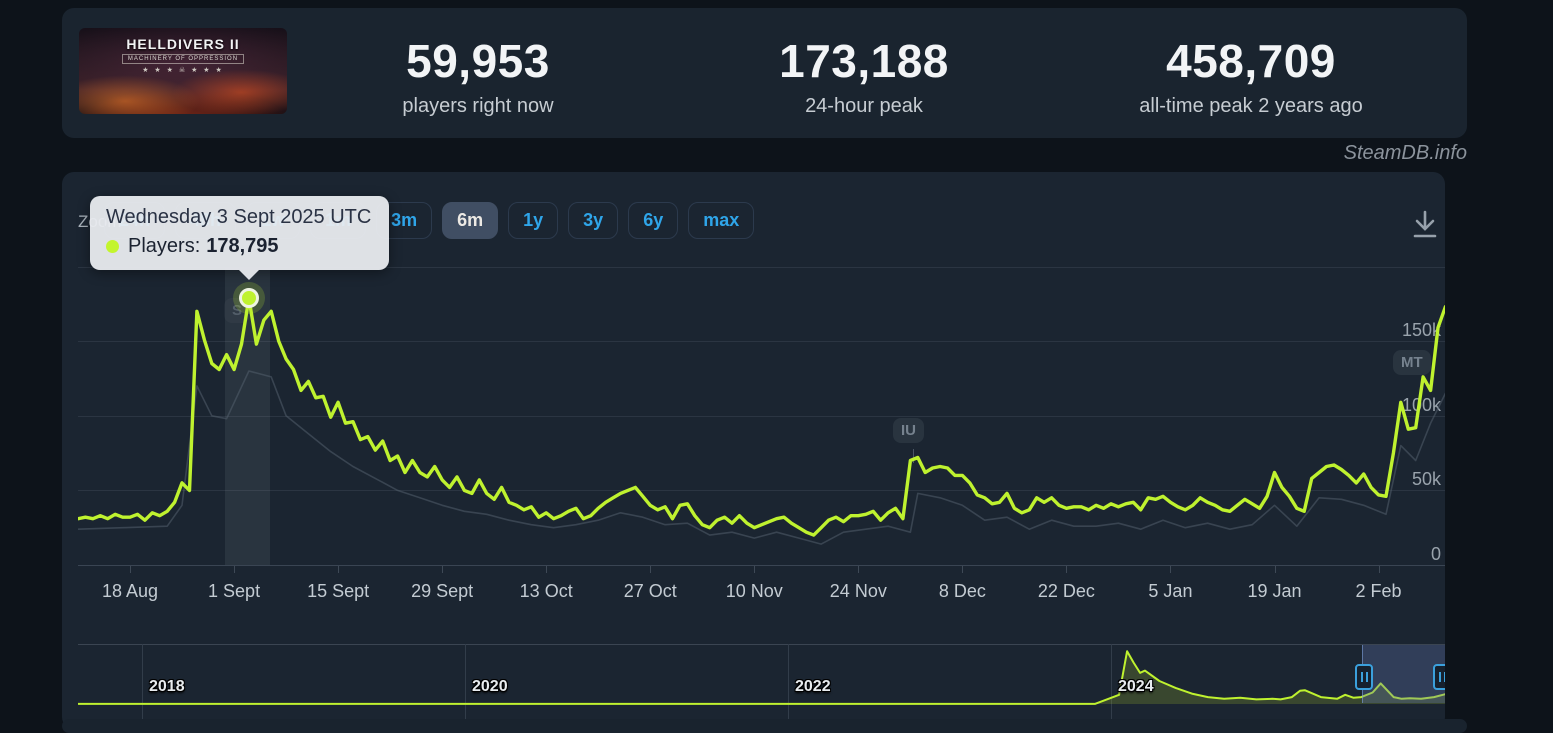  Describe the element at coordinates (490, 686) in the screenshot. I see `navigator-year-label-2020: 2020` at that location.